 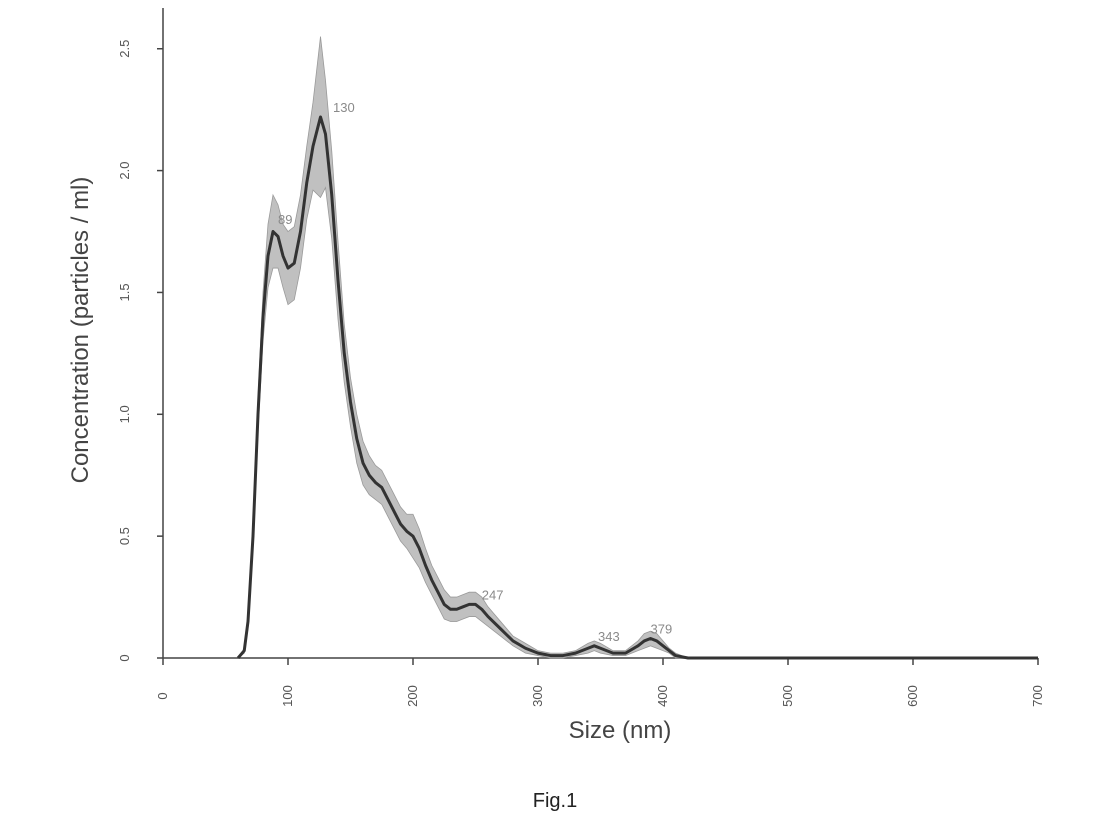 What do you see at coordinates (287, 696) in the screenshot?
I see `x-tick-label: 100` at bounding box center [287, 696].